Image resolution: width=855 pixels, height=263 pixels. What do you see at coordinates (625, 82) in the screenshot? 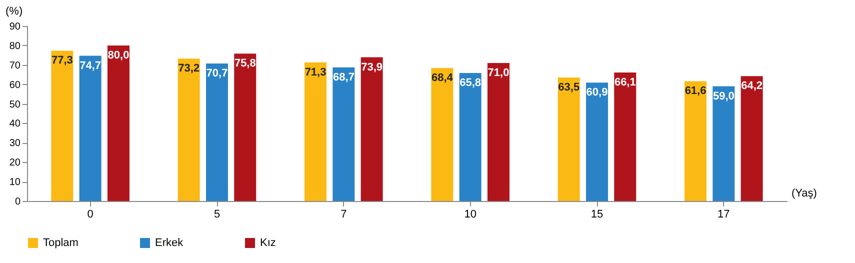
I see `data-label: 66,1` at bounding box center [625, 82].